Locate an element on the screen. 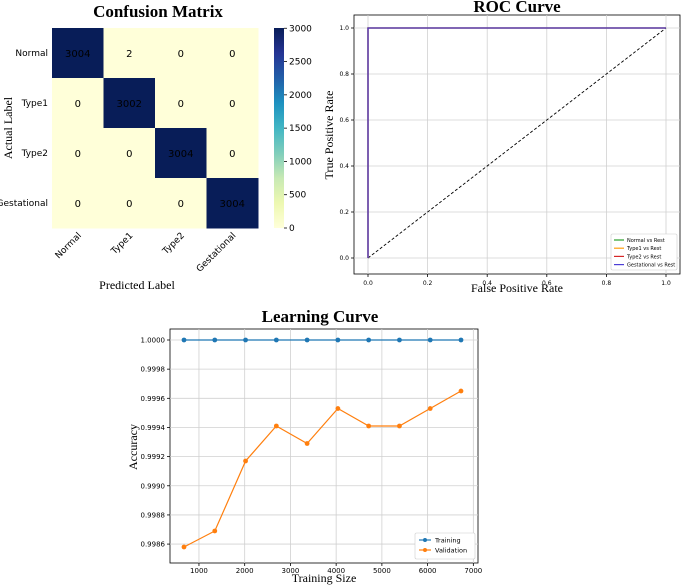 This screenshot has height=587, width=685. cm-colorbar-tick-label: 500 is located at coordinates (297, 196).